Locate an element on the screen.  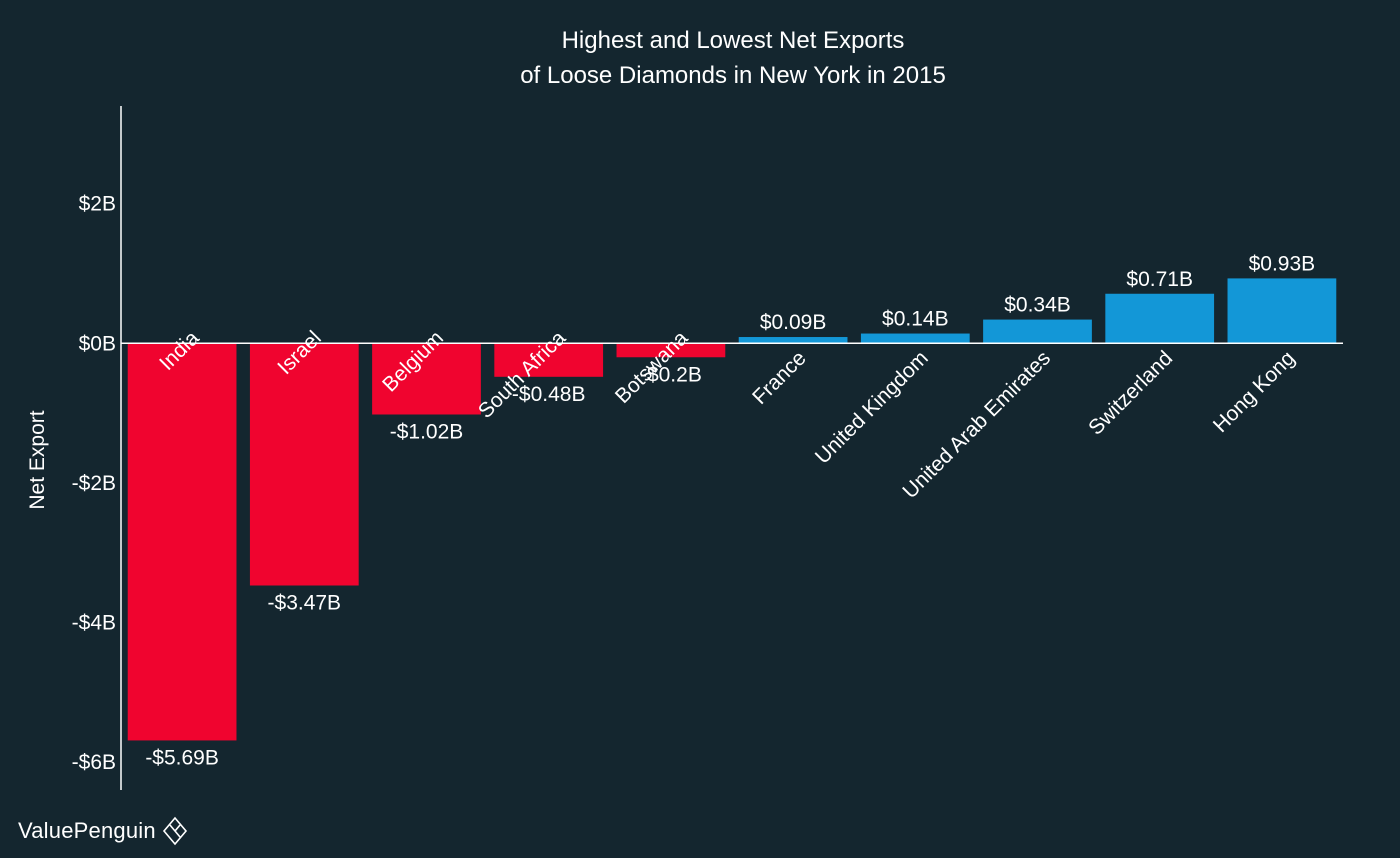
category-label: France is located at coordinates (779, 378).